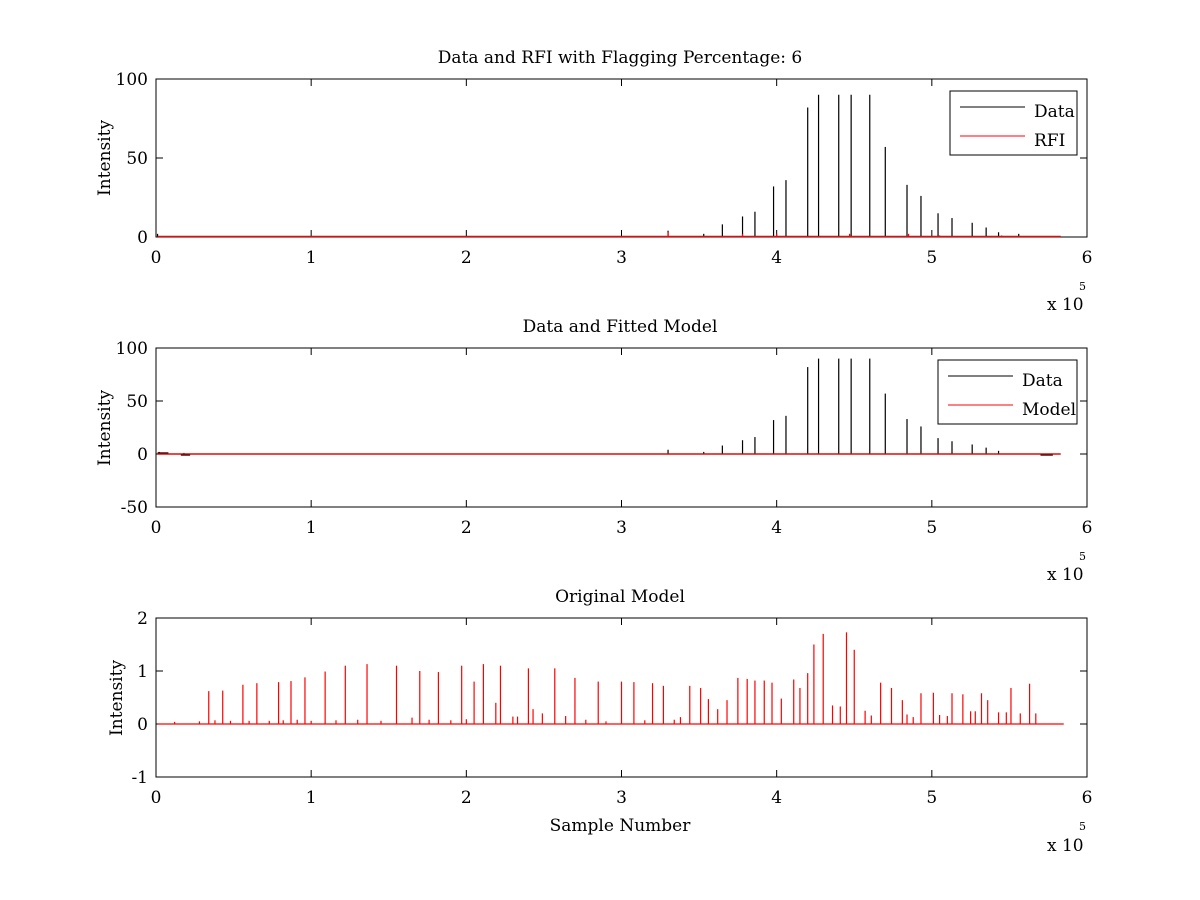 The width and height of the screenshot is (1200, 900). I want to click on legend: Data Model, so click(1007, 392).